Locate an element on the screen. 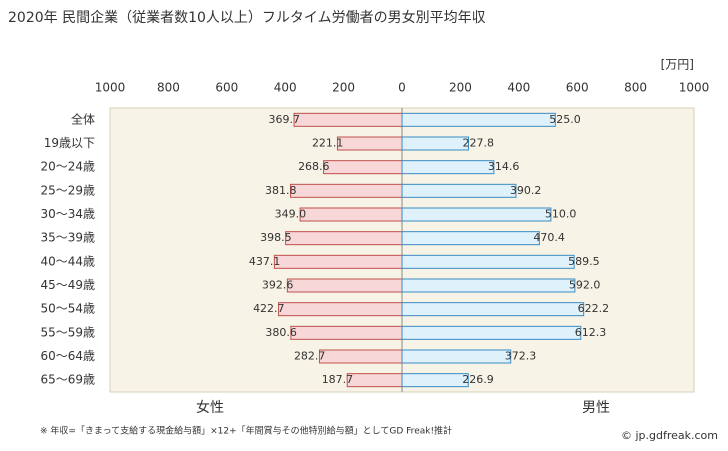 This screenshot has height=451, width=728. unit-label: [万円] is located at coordinates (677, 65).